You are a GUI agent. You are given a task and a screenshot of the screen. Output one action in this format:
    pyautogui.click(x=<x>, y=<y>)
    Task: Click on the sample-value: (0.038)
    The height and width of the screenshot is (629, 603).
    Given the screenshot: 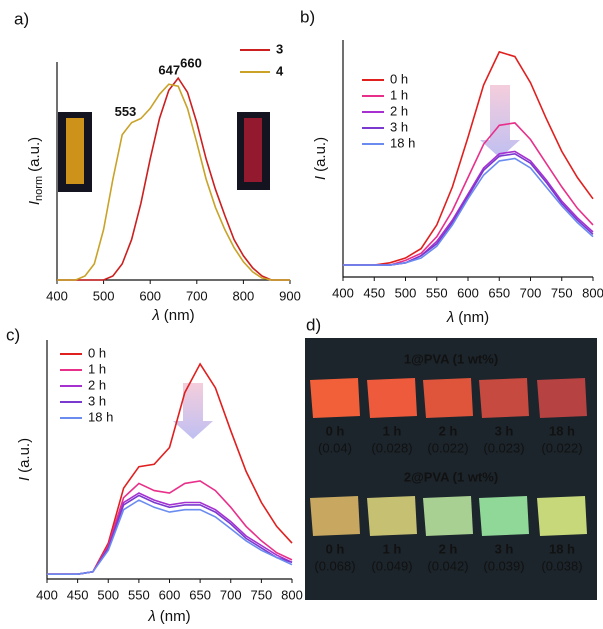 What is the action you would take?
    pyautogui.click(x=561, y=565)
    